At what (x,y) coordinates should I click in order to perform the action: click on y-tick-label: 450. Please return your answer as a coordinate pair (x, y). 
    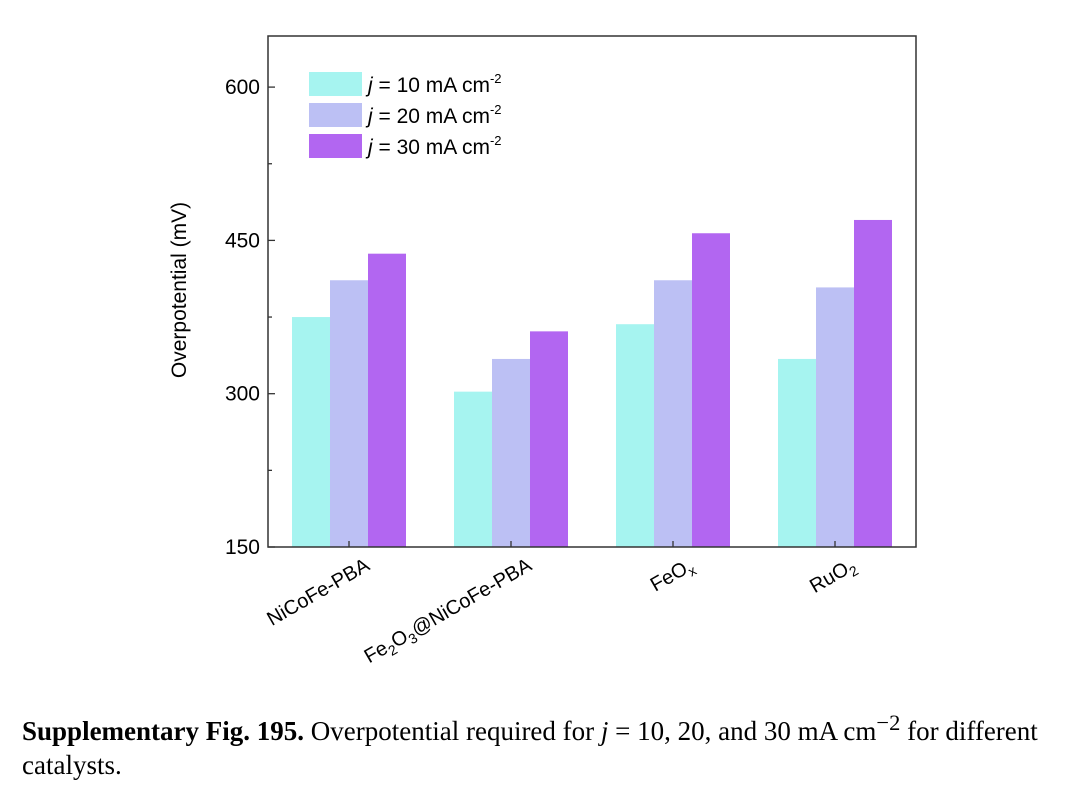
    Looking at the image, I should click on (242, 240).